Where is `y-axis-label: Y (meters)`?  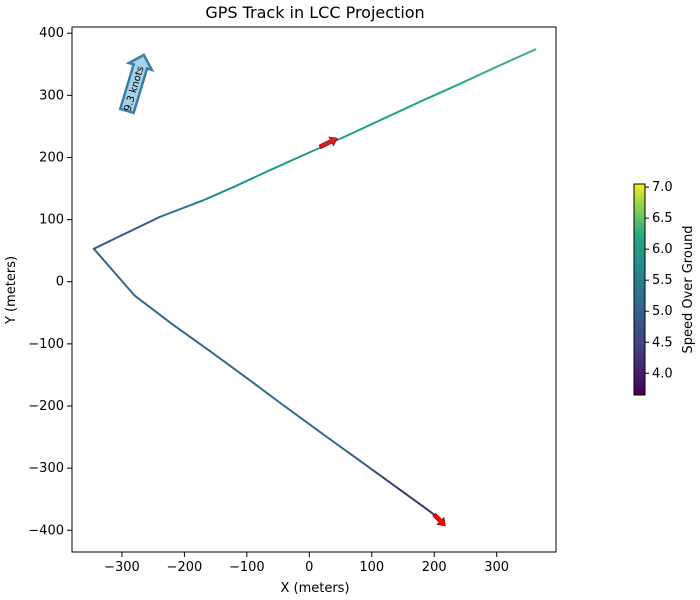
y-axis-label: Y (meters) is located at coordinates (11, 290).